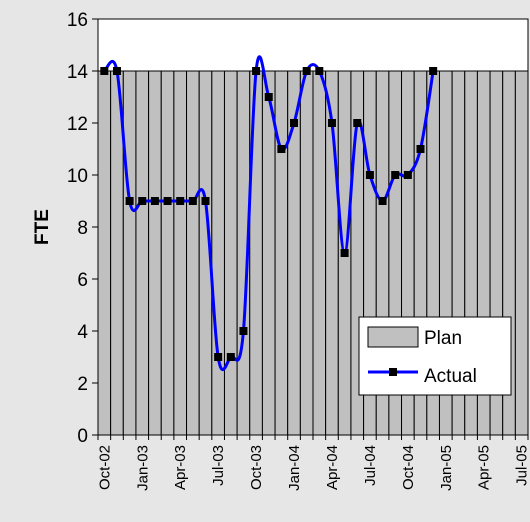 The image size is (530, 522). I want to click on x-tick-label: Jan-04, so click(294, 468).